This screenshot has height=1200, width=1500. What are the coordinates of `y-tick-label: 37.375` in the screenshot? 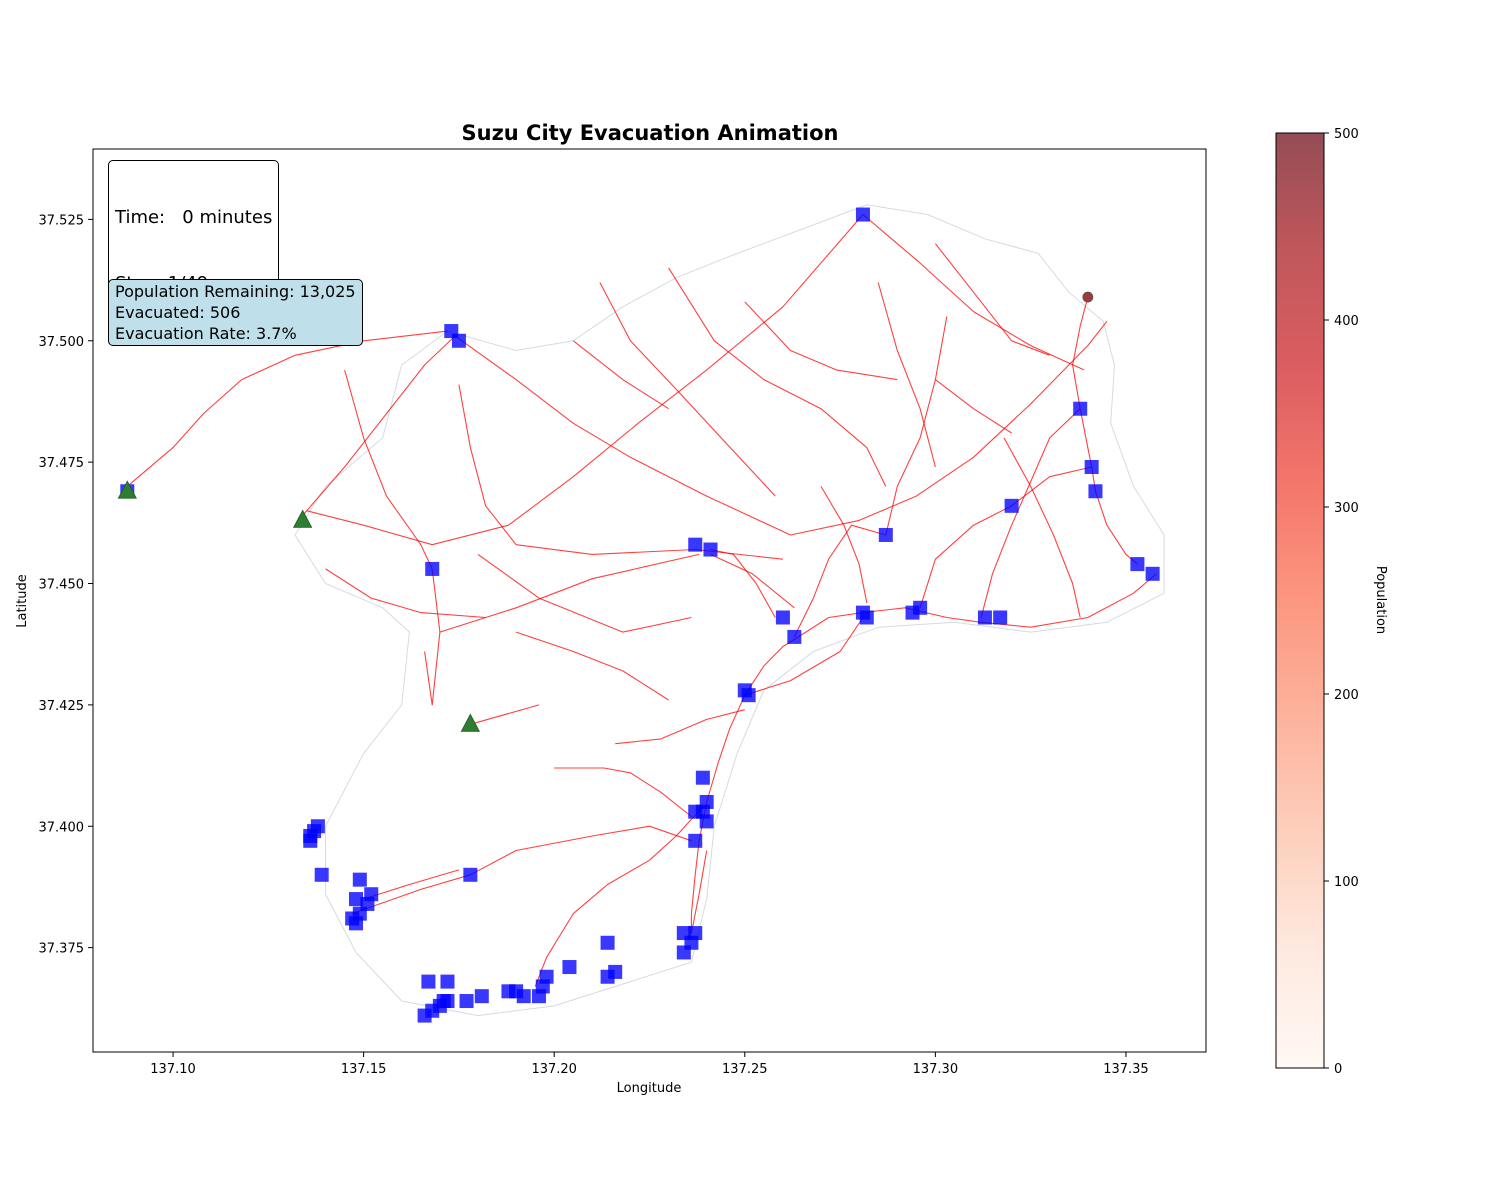 It's located at (62, 949).